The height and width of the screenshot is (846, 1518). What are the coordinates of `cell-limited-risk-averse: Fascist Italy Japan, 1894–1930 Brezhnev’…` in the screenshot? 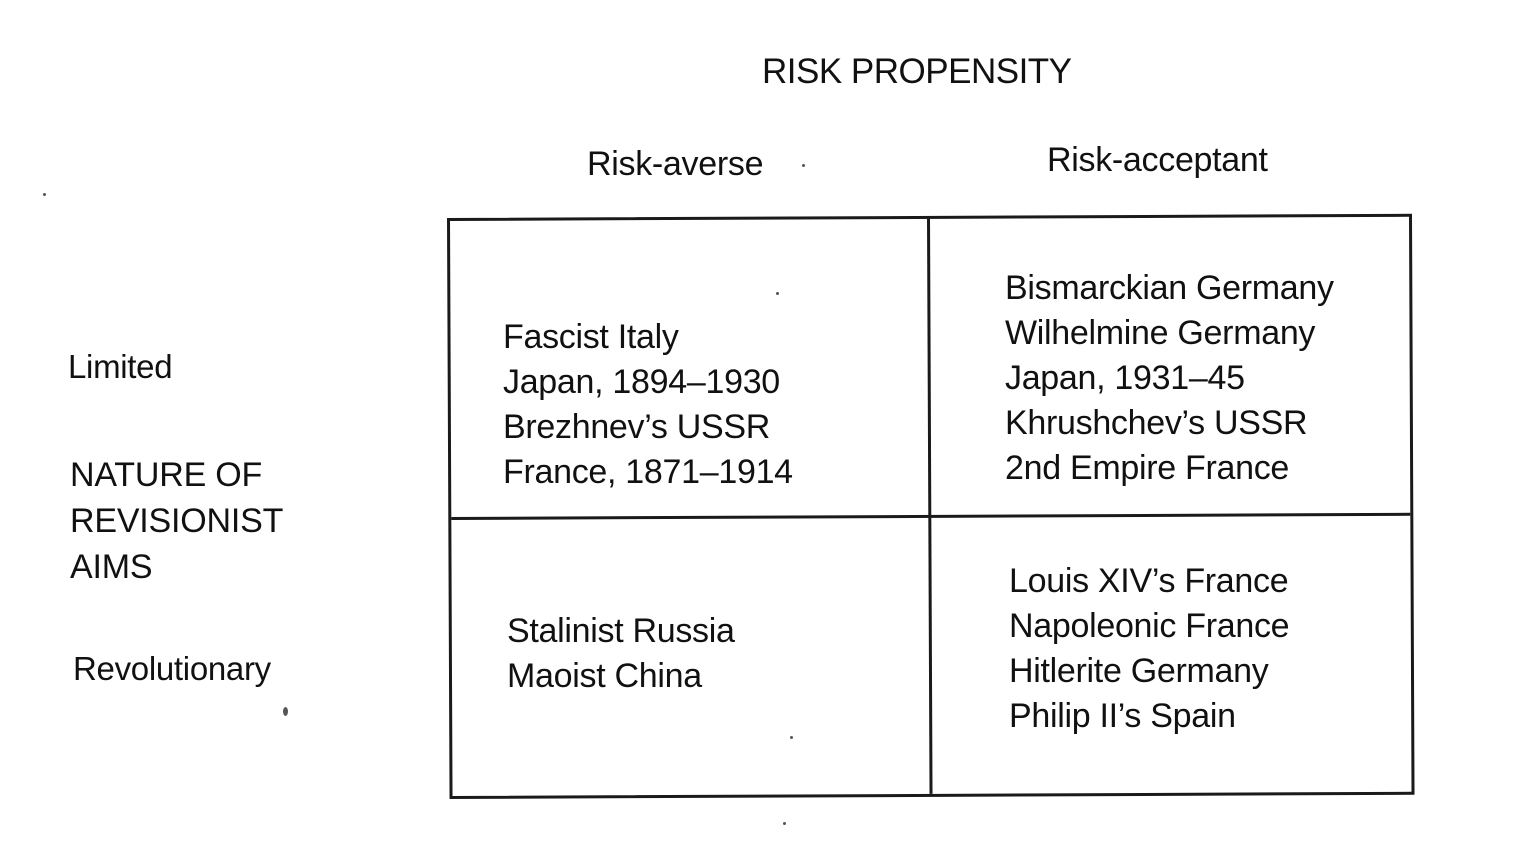 It's located at (648, 405).